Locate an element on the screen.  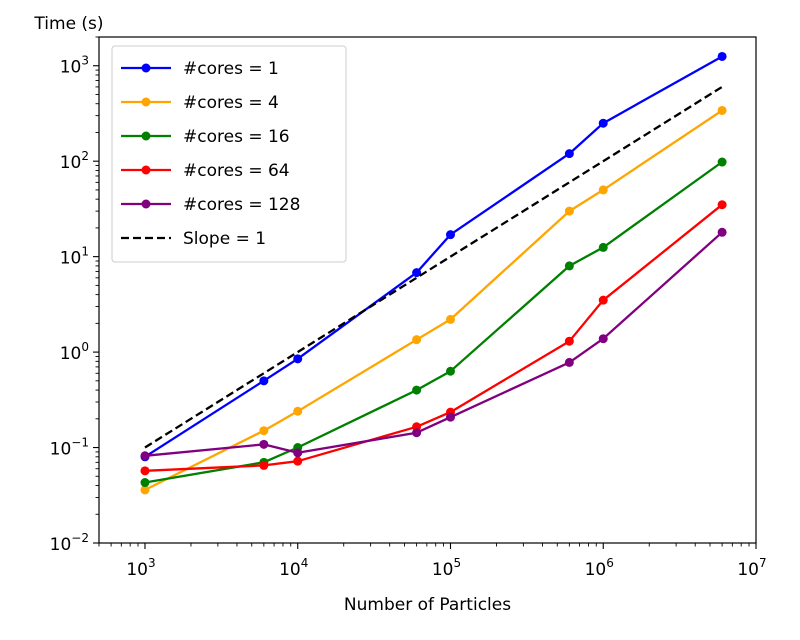
legend-item: #cores = 64 is located at coordinates (205, 171).